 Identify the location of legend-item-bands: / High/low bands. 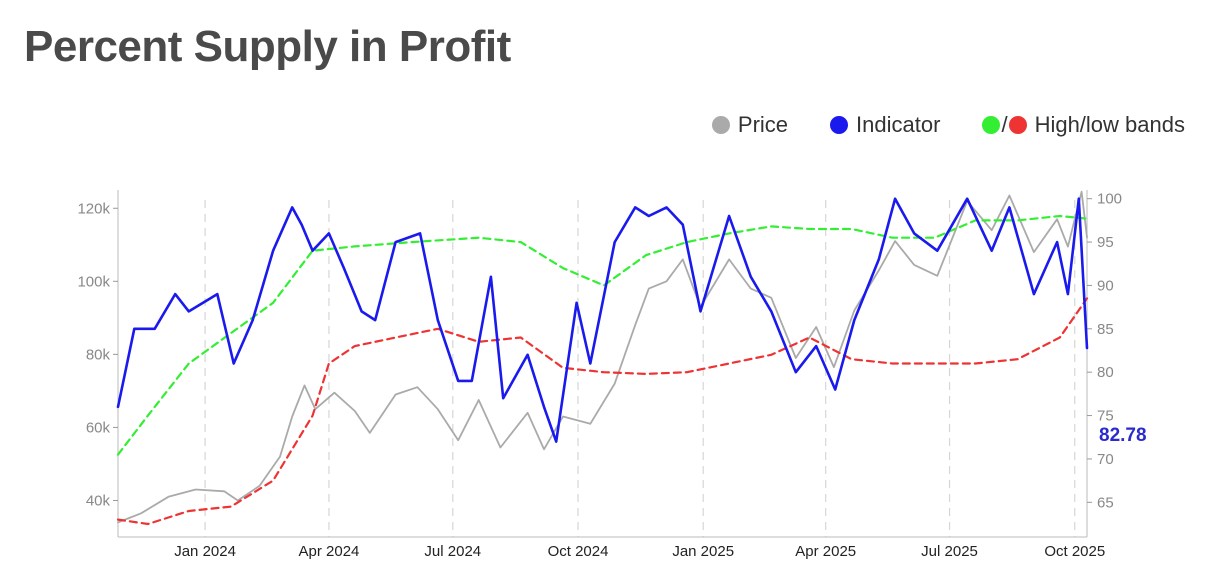
(1083, 125).